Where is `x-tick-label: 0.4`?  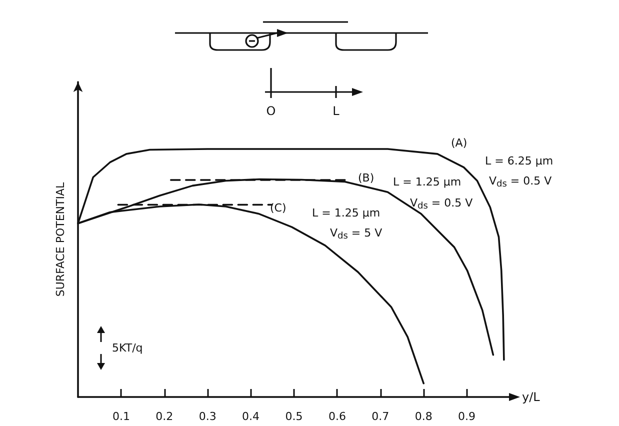
x-tick-label: 0.4 is located at coordinates (251, 416).